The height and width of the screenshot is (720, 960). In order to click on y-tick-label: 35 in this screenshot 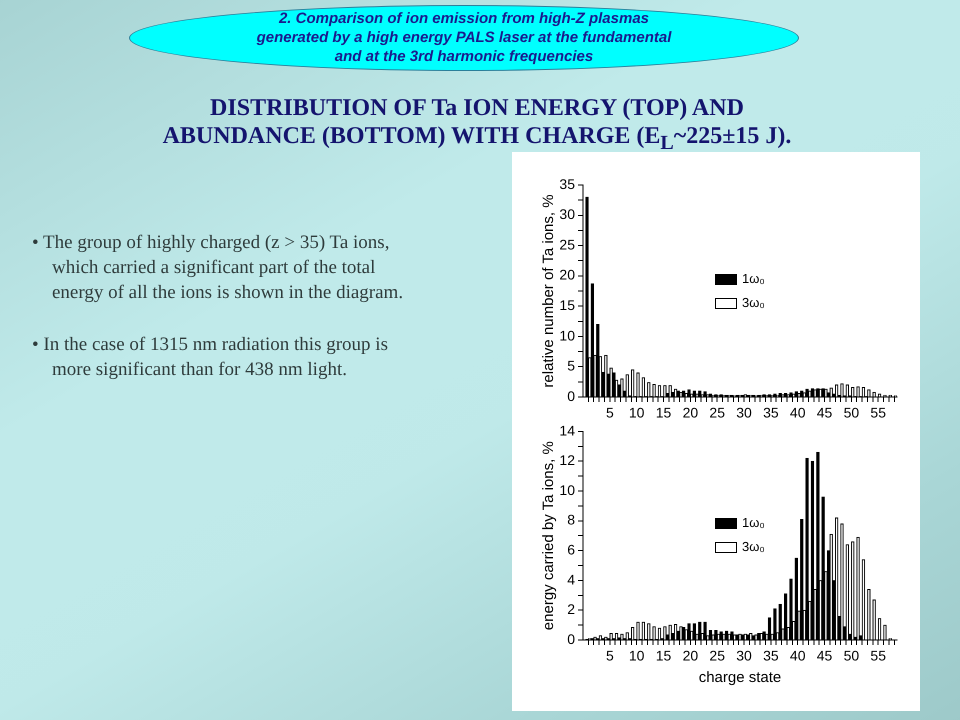, I will do `click(567, 184)`.